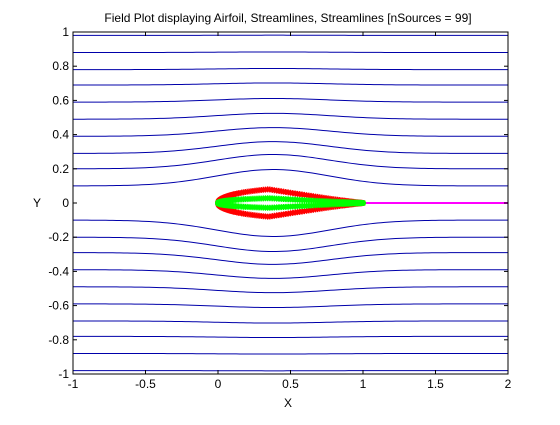  What do you see at coordinates (73, 384) in the screenshot?
I see `x-tick-label: -1` at bounding box center [73, 384].